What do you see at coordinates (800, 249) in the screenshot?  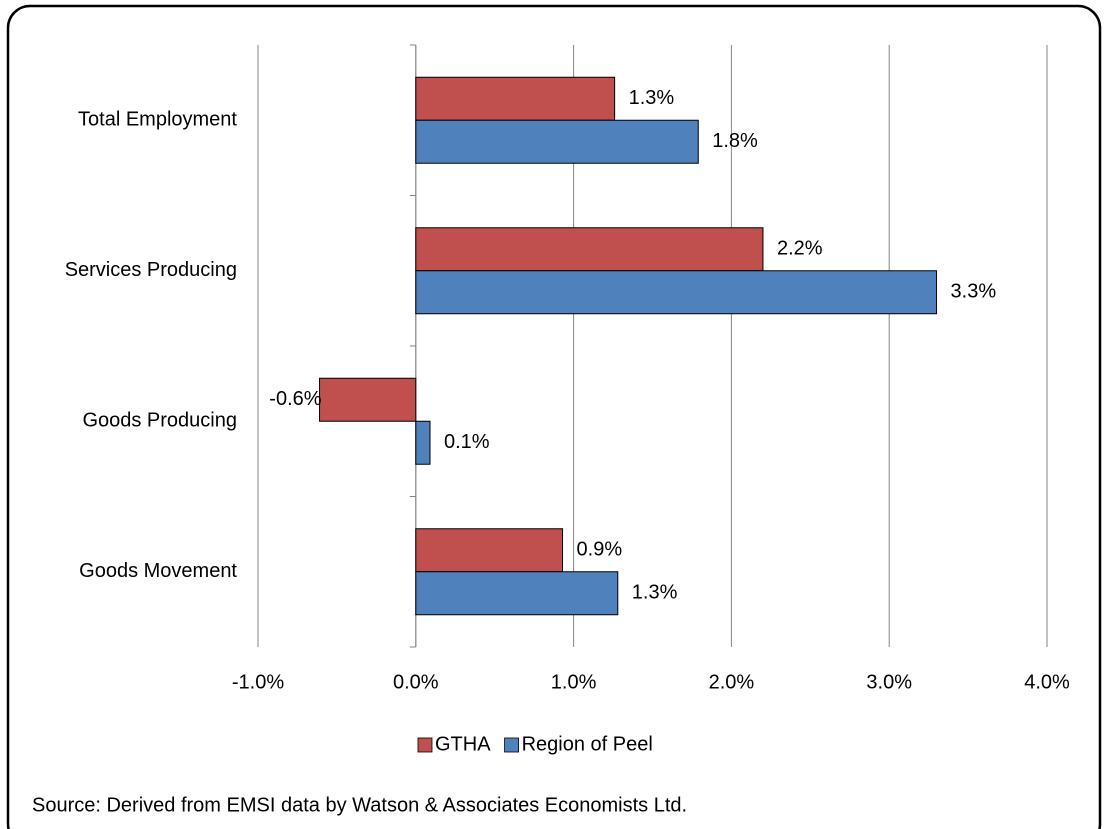 I see `data-label: 2.2%` at bounding box center [800, 249].